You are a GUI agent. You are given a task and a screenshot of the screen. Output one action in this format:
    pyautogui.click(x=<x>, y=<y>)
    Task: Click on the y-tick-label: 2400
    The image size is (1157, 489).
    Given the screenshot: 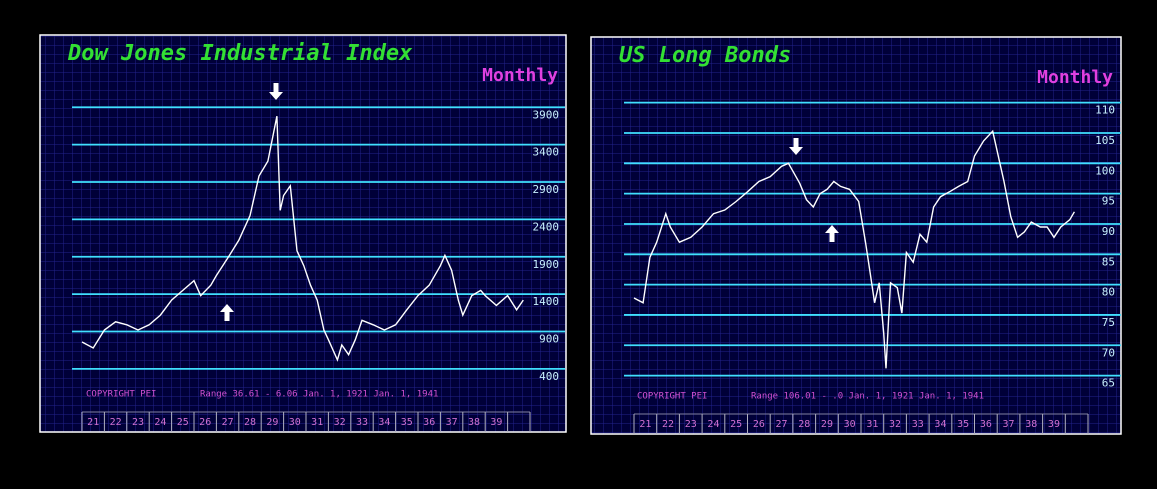 What is the action you would take?
    pyautogui.click(x=546, y=226)
    